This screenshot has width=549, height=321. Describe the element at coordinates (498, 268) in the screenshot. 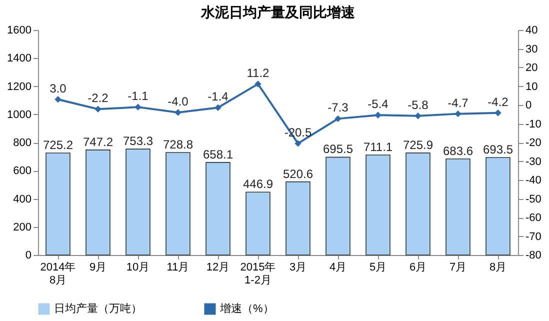

I see `x-tick-label: 8月` at that location.